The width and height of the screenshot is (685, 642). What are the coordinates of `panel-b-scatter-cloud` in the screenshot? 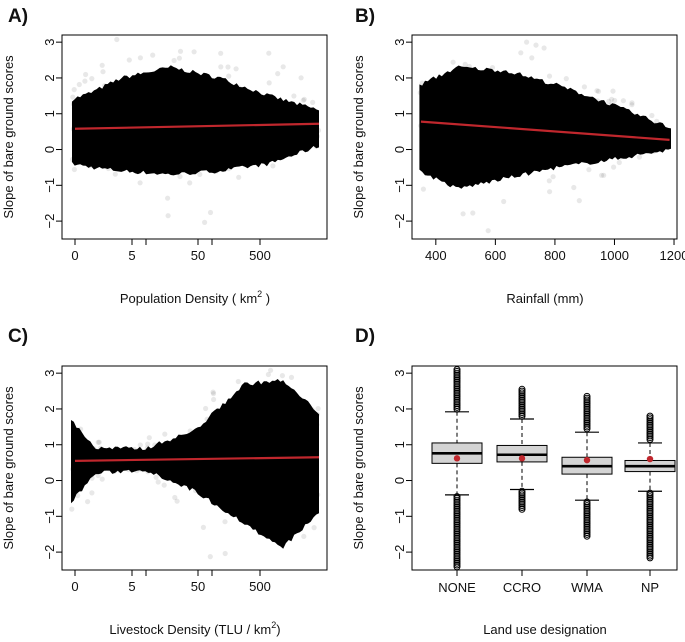 It's located at (544, 136).